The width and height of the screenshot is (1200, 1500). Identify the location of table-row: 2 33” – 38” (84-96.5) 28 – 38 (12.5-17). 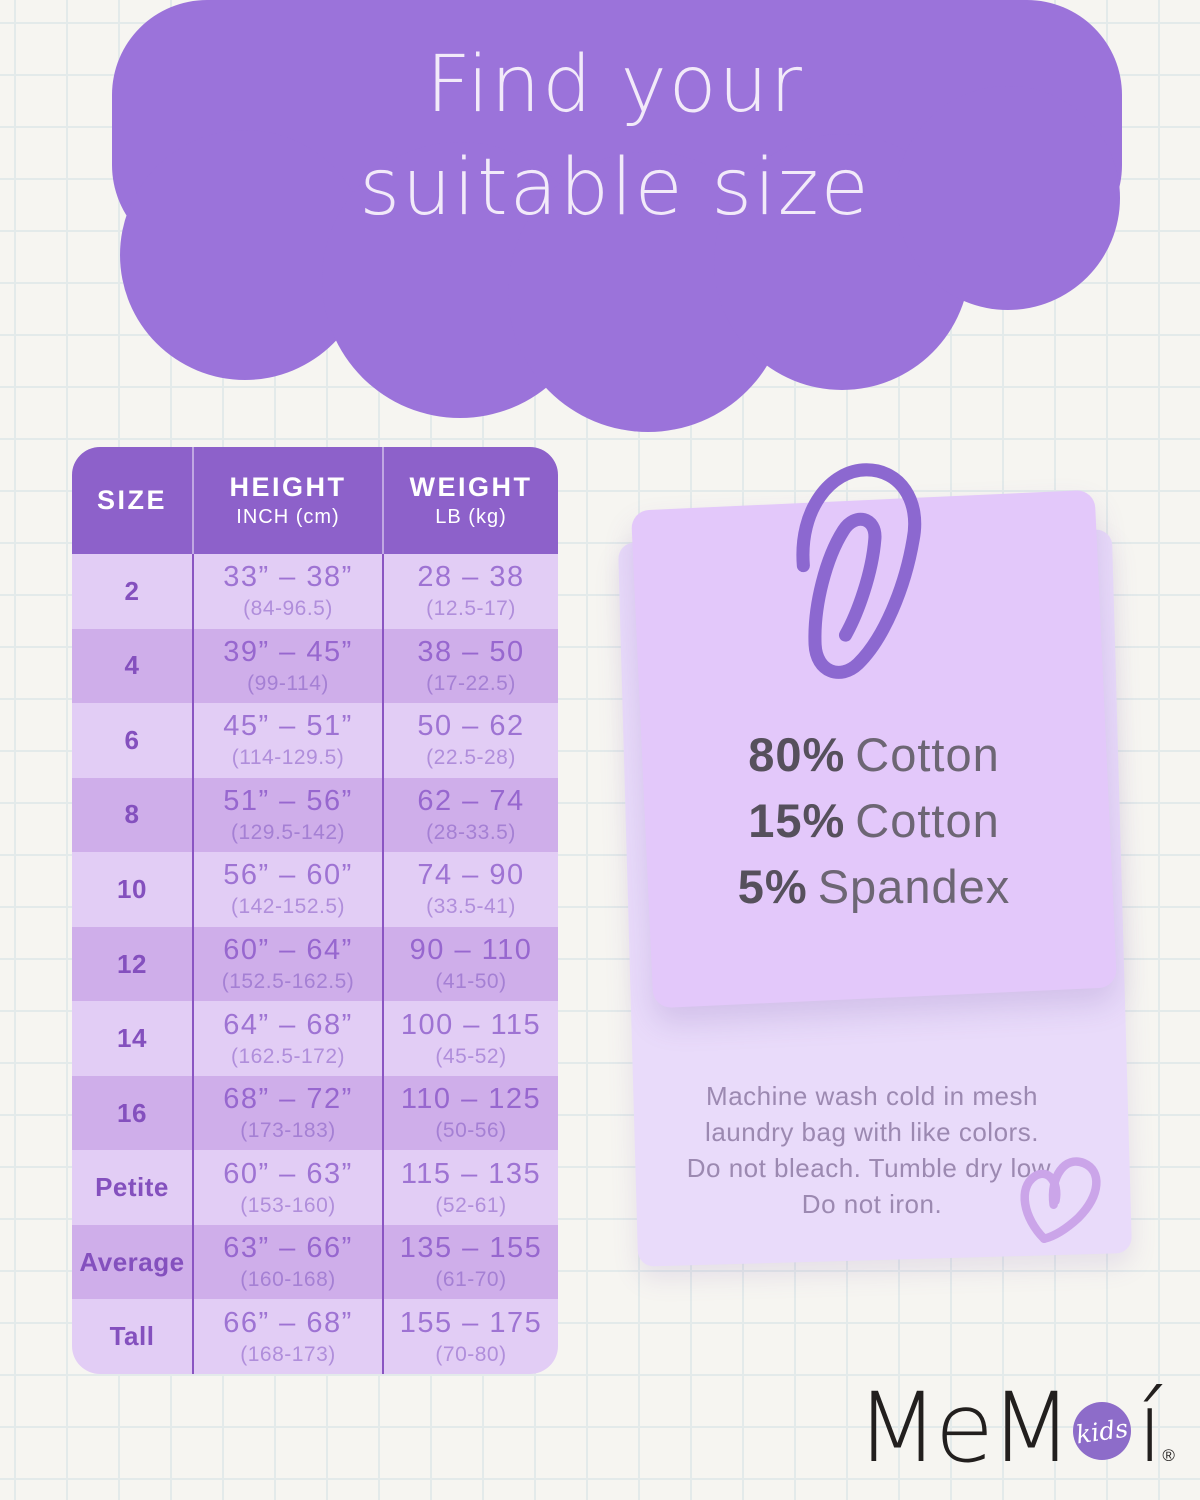
(315, 591).